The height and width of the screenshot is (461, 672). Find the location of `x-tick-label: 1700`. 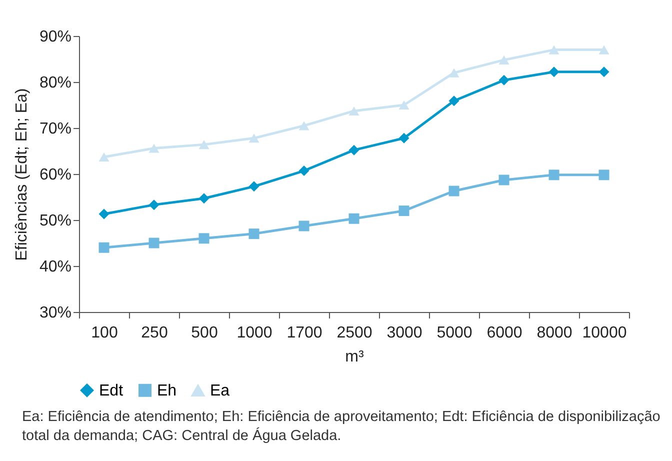

x-tick-label: 1700 is located at coordinates (304, 333).